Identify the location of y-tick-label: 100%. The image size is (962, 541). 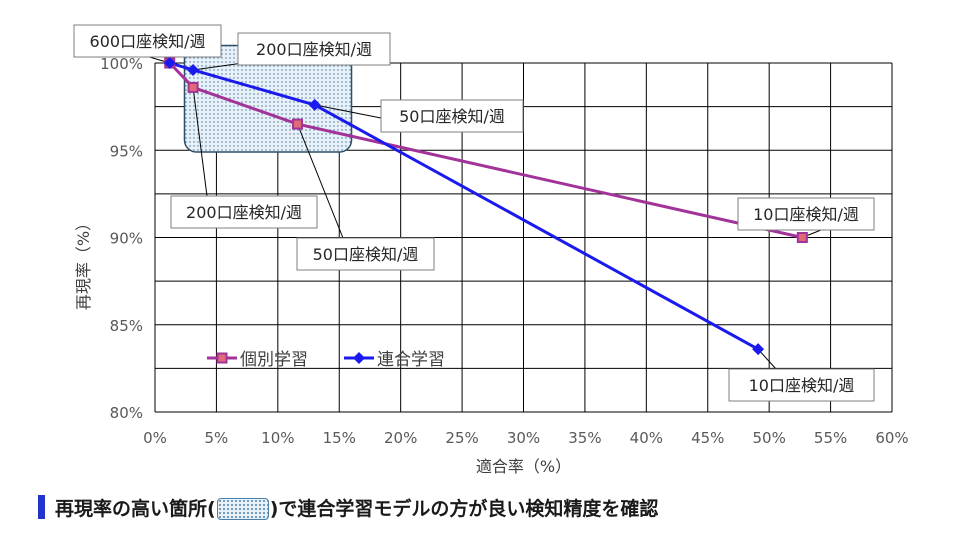
(121, 64).